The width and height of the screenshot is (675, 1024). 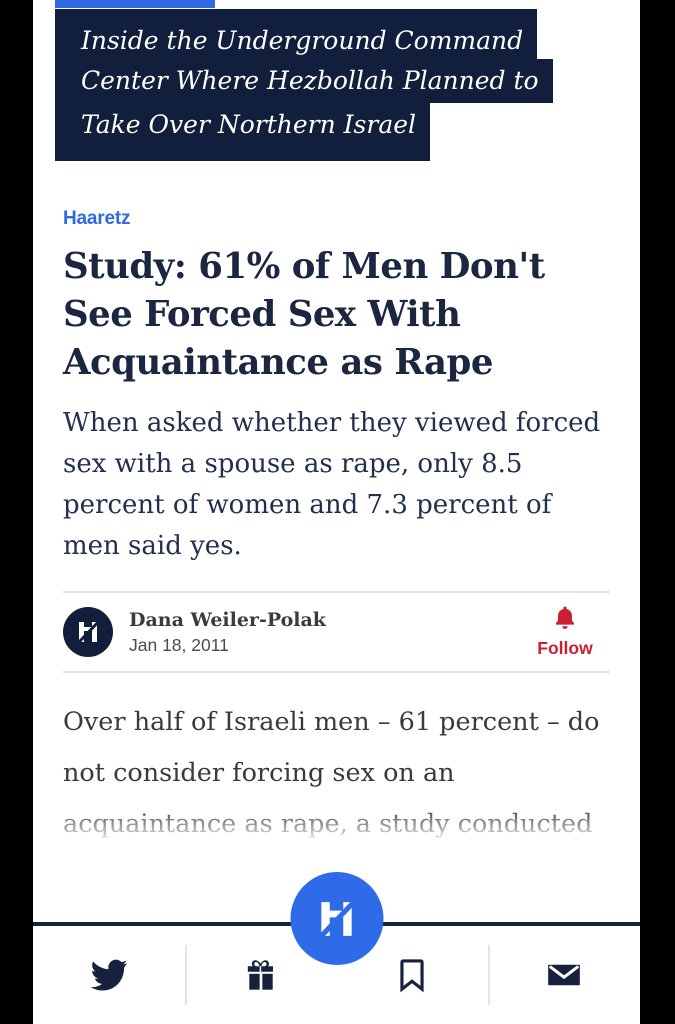 I want to click on bookmark-button, so click(x=413, y=975).